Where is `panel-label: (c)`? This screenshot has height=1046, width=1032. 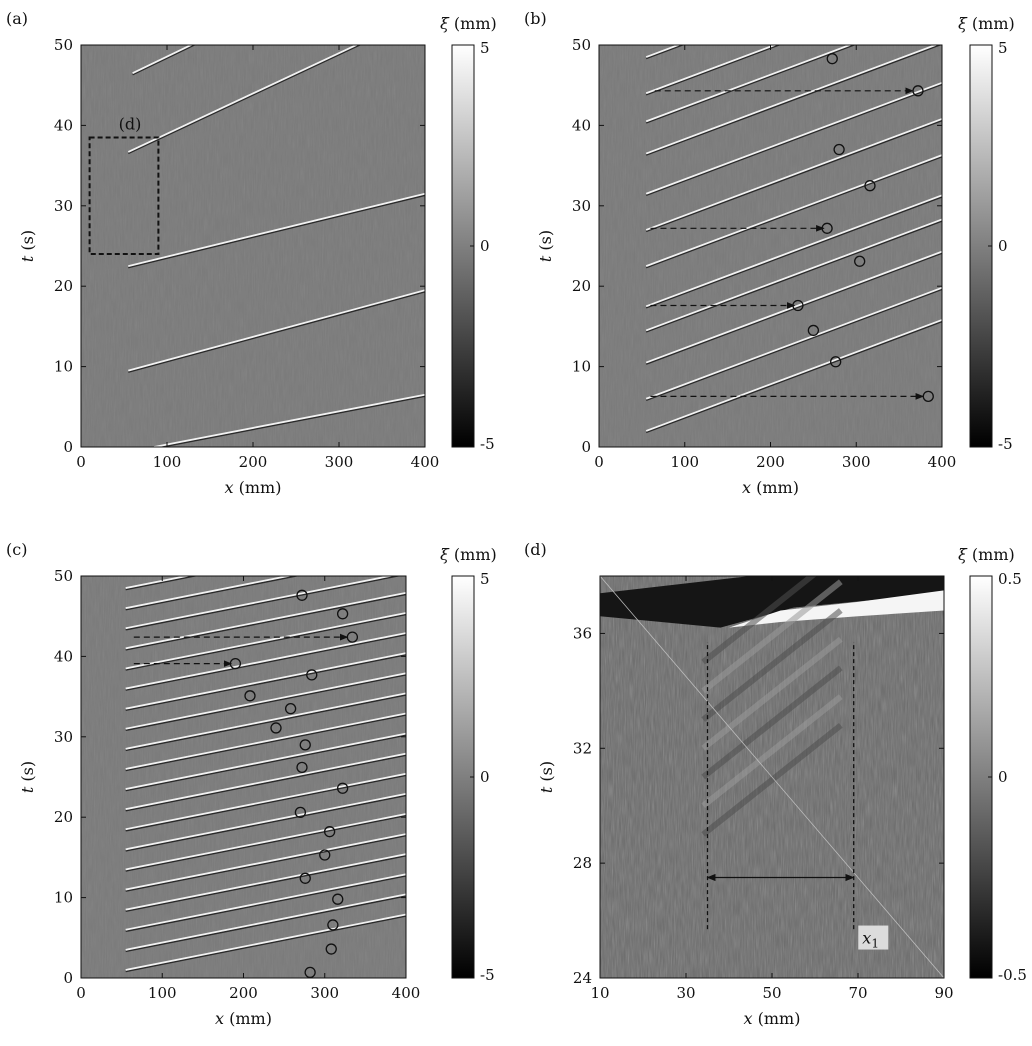
panel-label: (c) is located at coordinates (16, 549).